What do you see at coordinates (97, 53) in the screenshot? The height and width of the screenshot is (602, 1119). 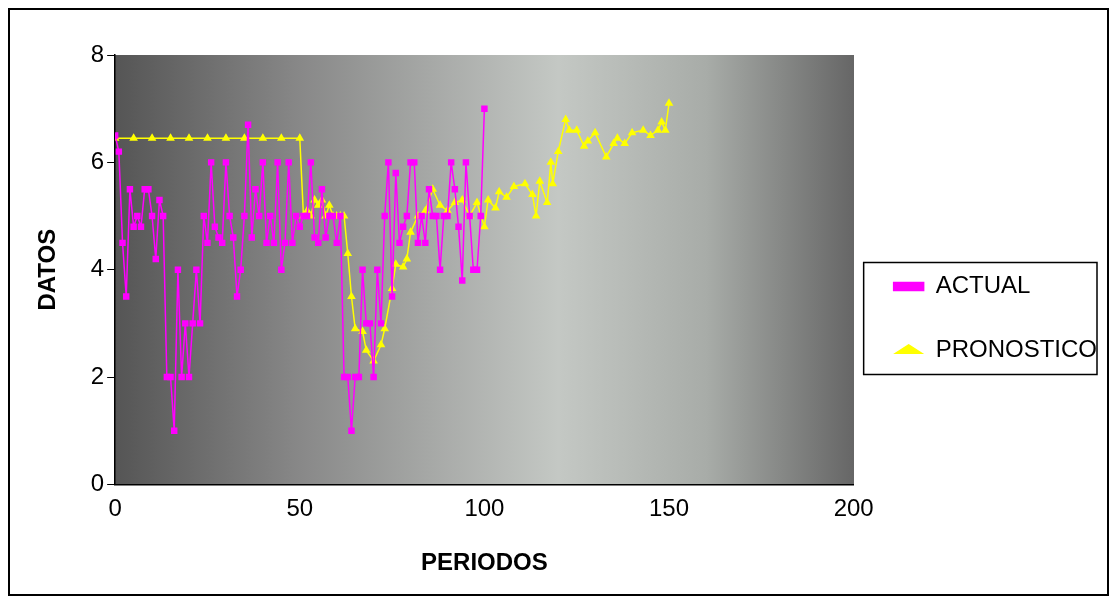 I see `y-tick-label: 8` at bounding box center [97, 53].